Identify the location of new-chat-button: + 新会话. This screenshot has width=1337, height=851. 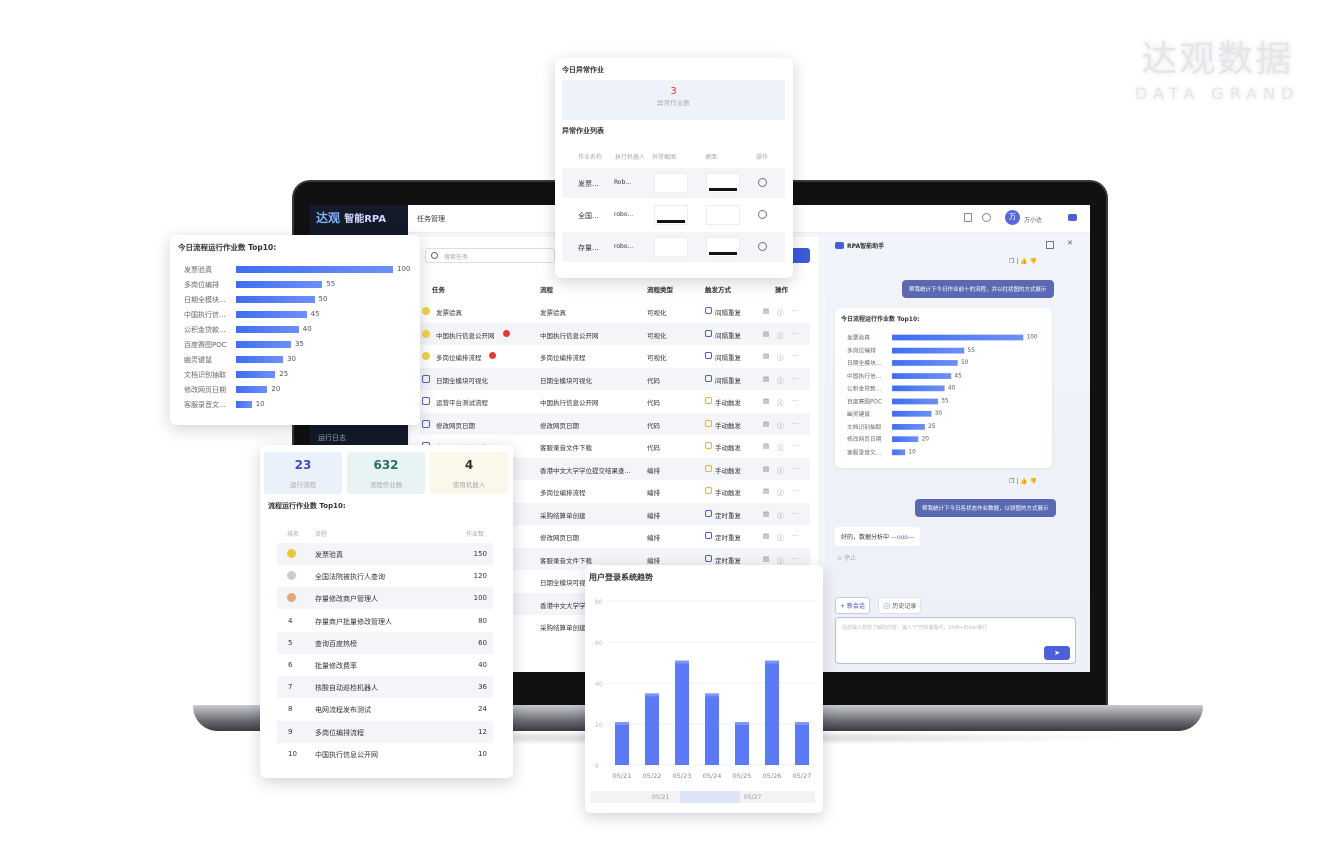
(852, 605).